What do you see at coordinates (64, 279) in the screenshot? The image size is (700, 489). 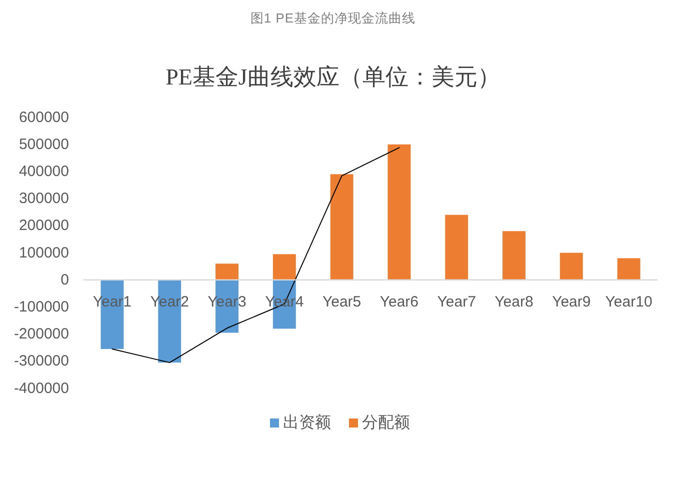 I see `y-tick-label: 0` at bounding box center [64, 279].